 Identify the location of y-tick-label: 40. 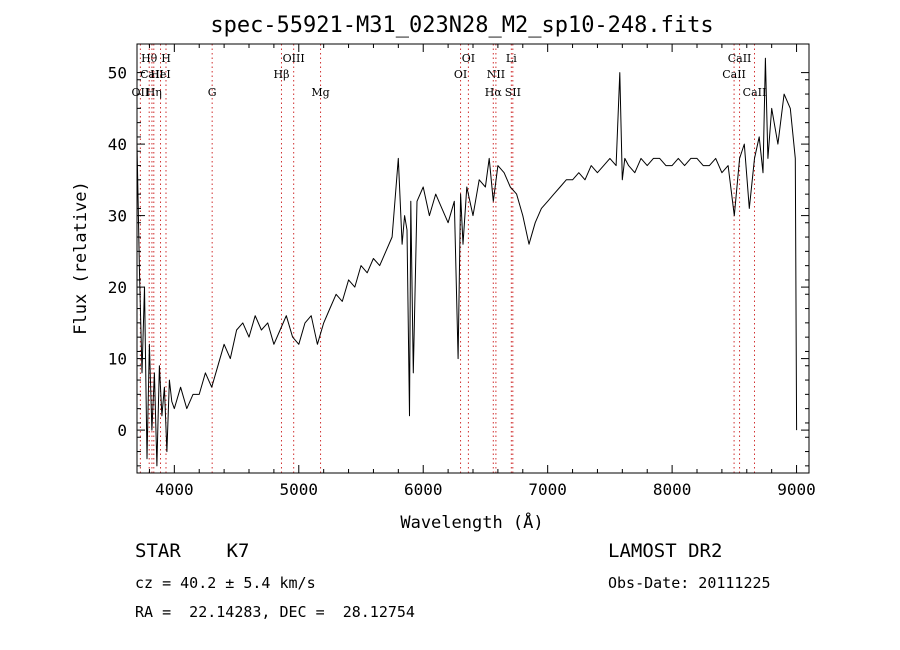
(117, 144).